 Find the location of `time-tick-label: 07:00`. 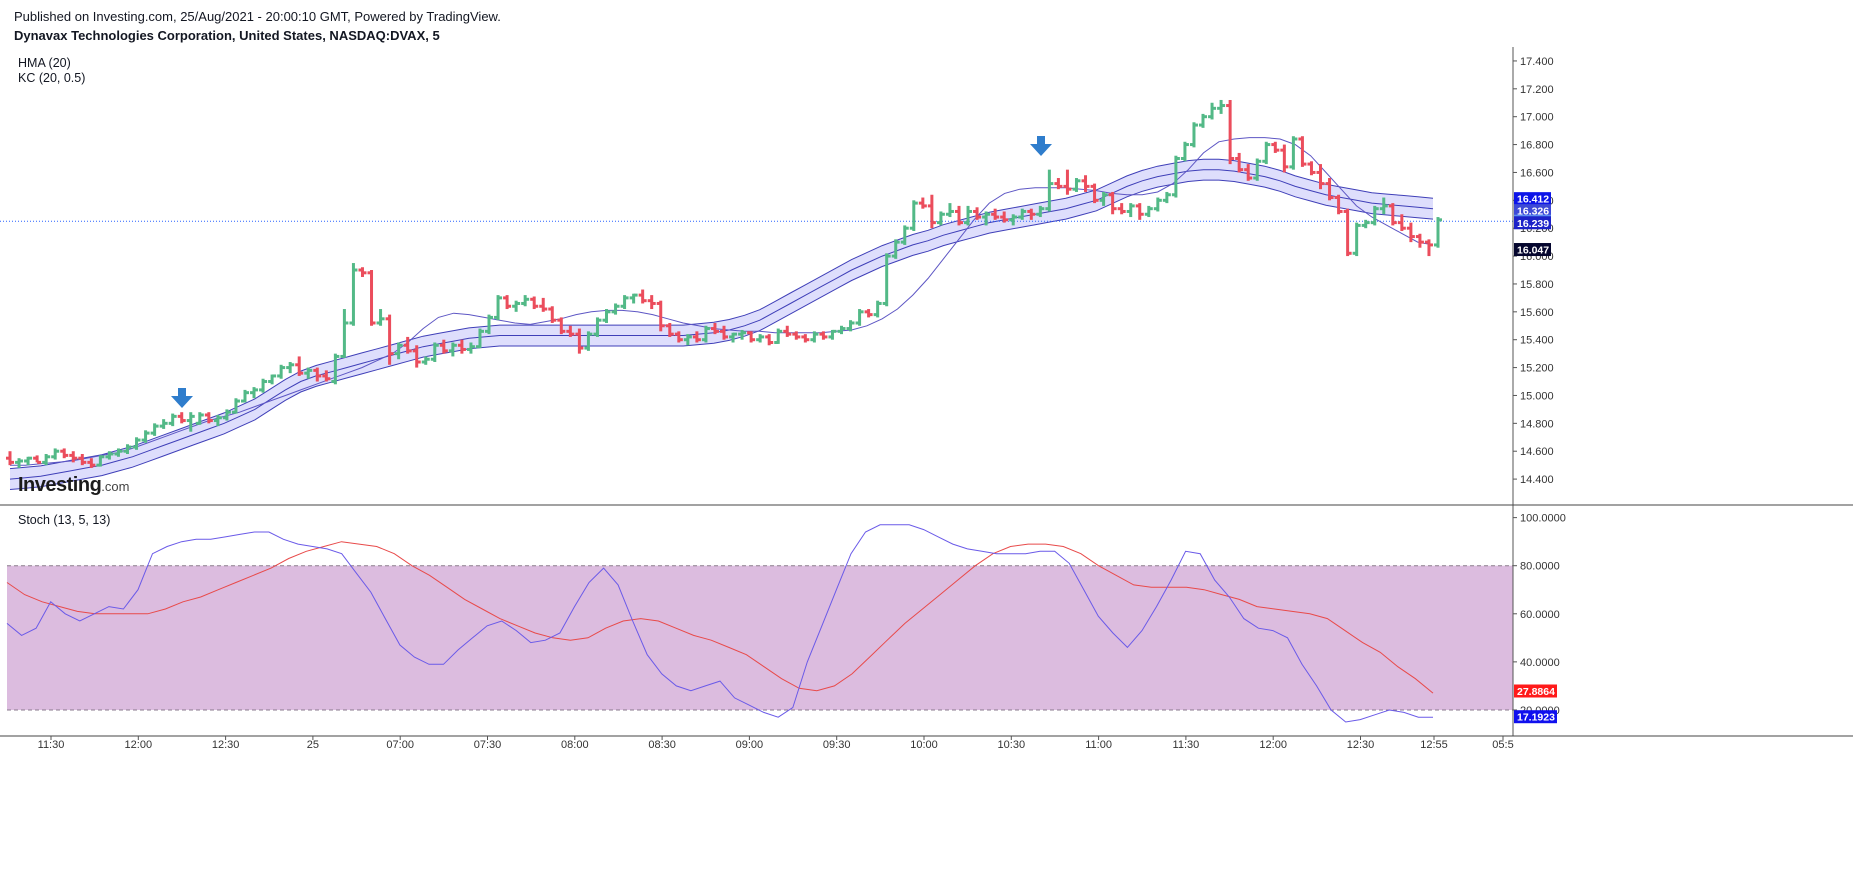

time-tick-label: 07:00 is located at coordinates (400, 745).